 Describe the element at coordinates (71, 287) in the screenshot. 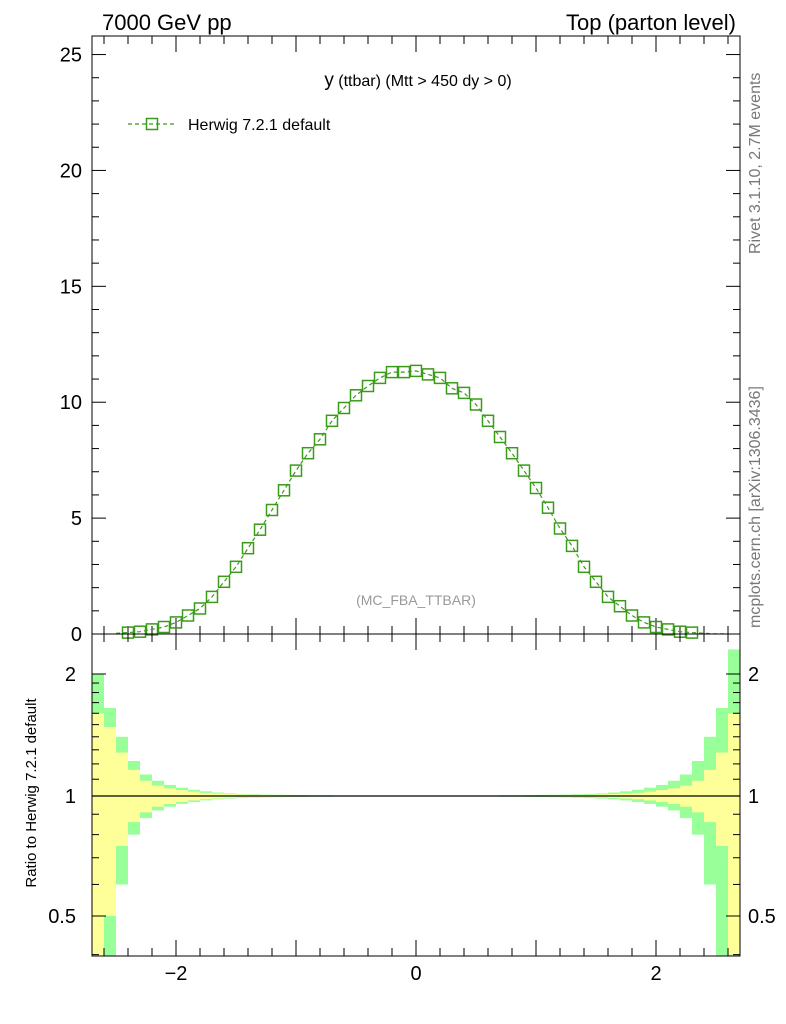

I see `main-y-tick-label: 15` at that location.